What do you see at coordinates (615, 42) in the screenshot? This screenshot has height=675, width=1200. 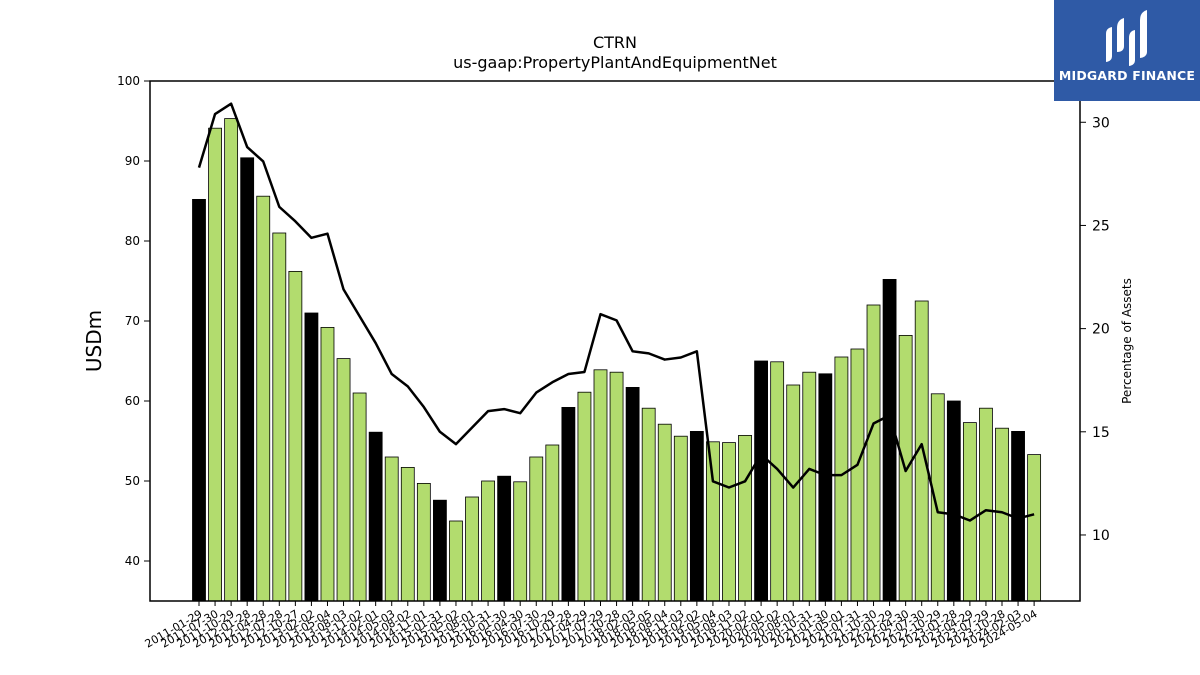 I see `chart-title: CTRN` at bounding box center [615, 42].